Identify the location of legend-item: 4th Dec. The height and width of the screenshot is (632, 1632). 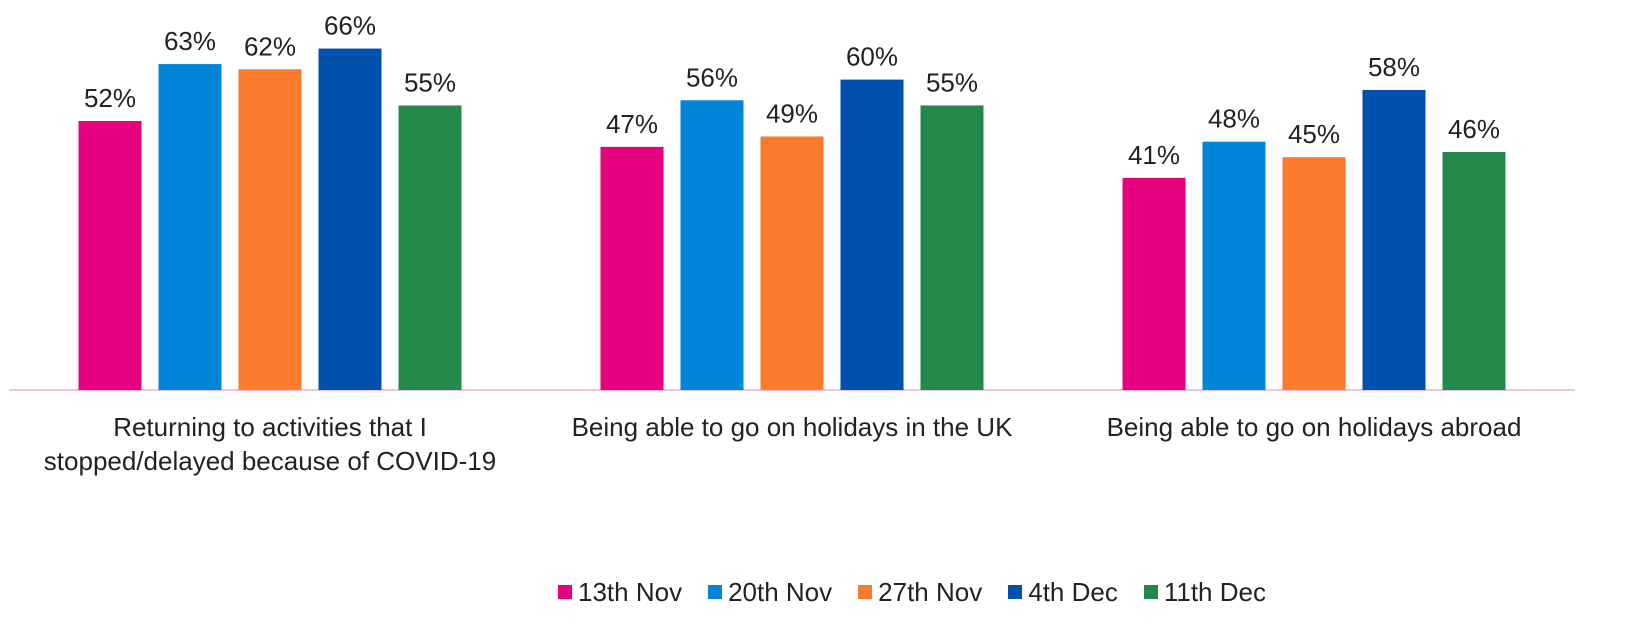
(1063, 592).